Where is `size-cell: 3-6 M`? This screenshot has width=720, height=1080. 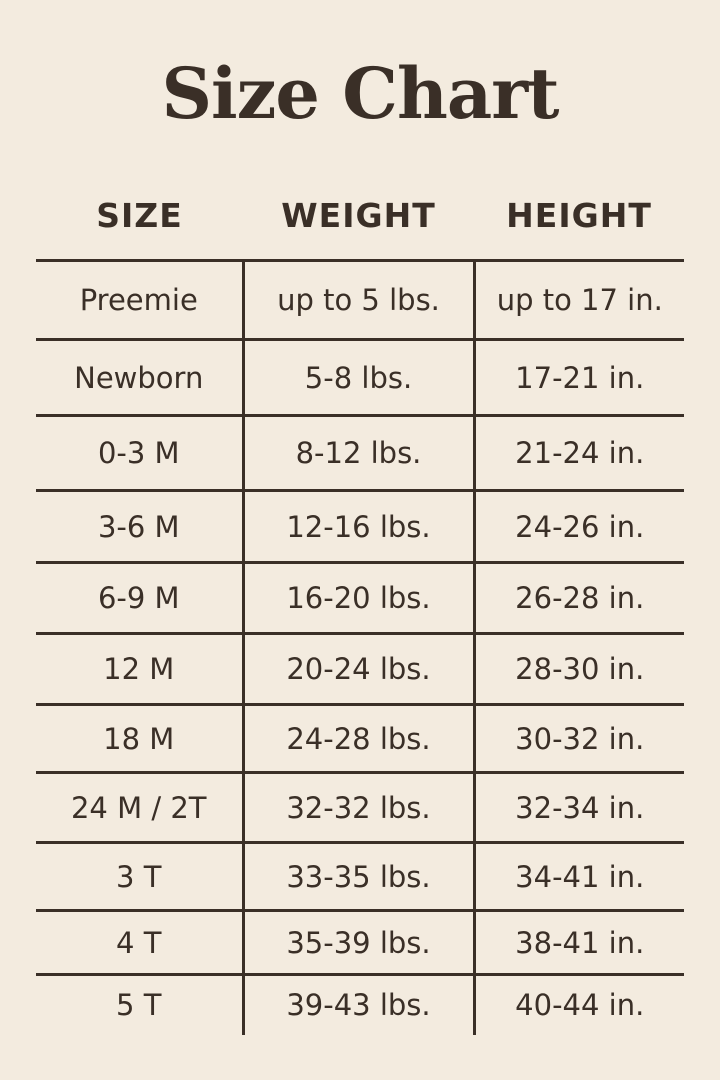 size-cell: 3-6 M is located at coordinates (139, 526).